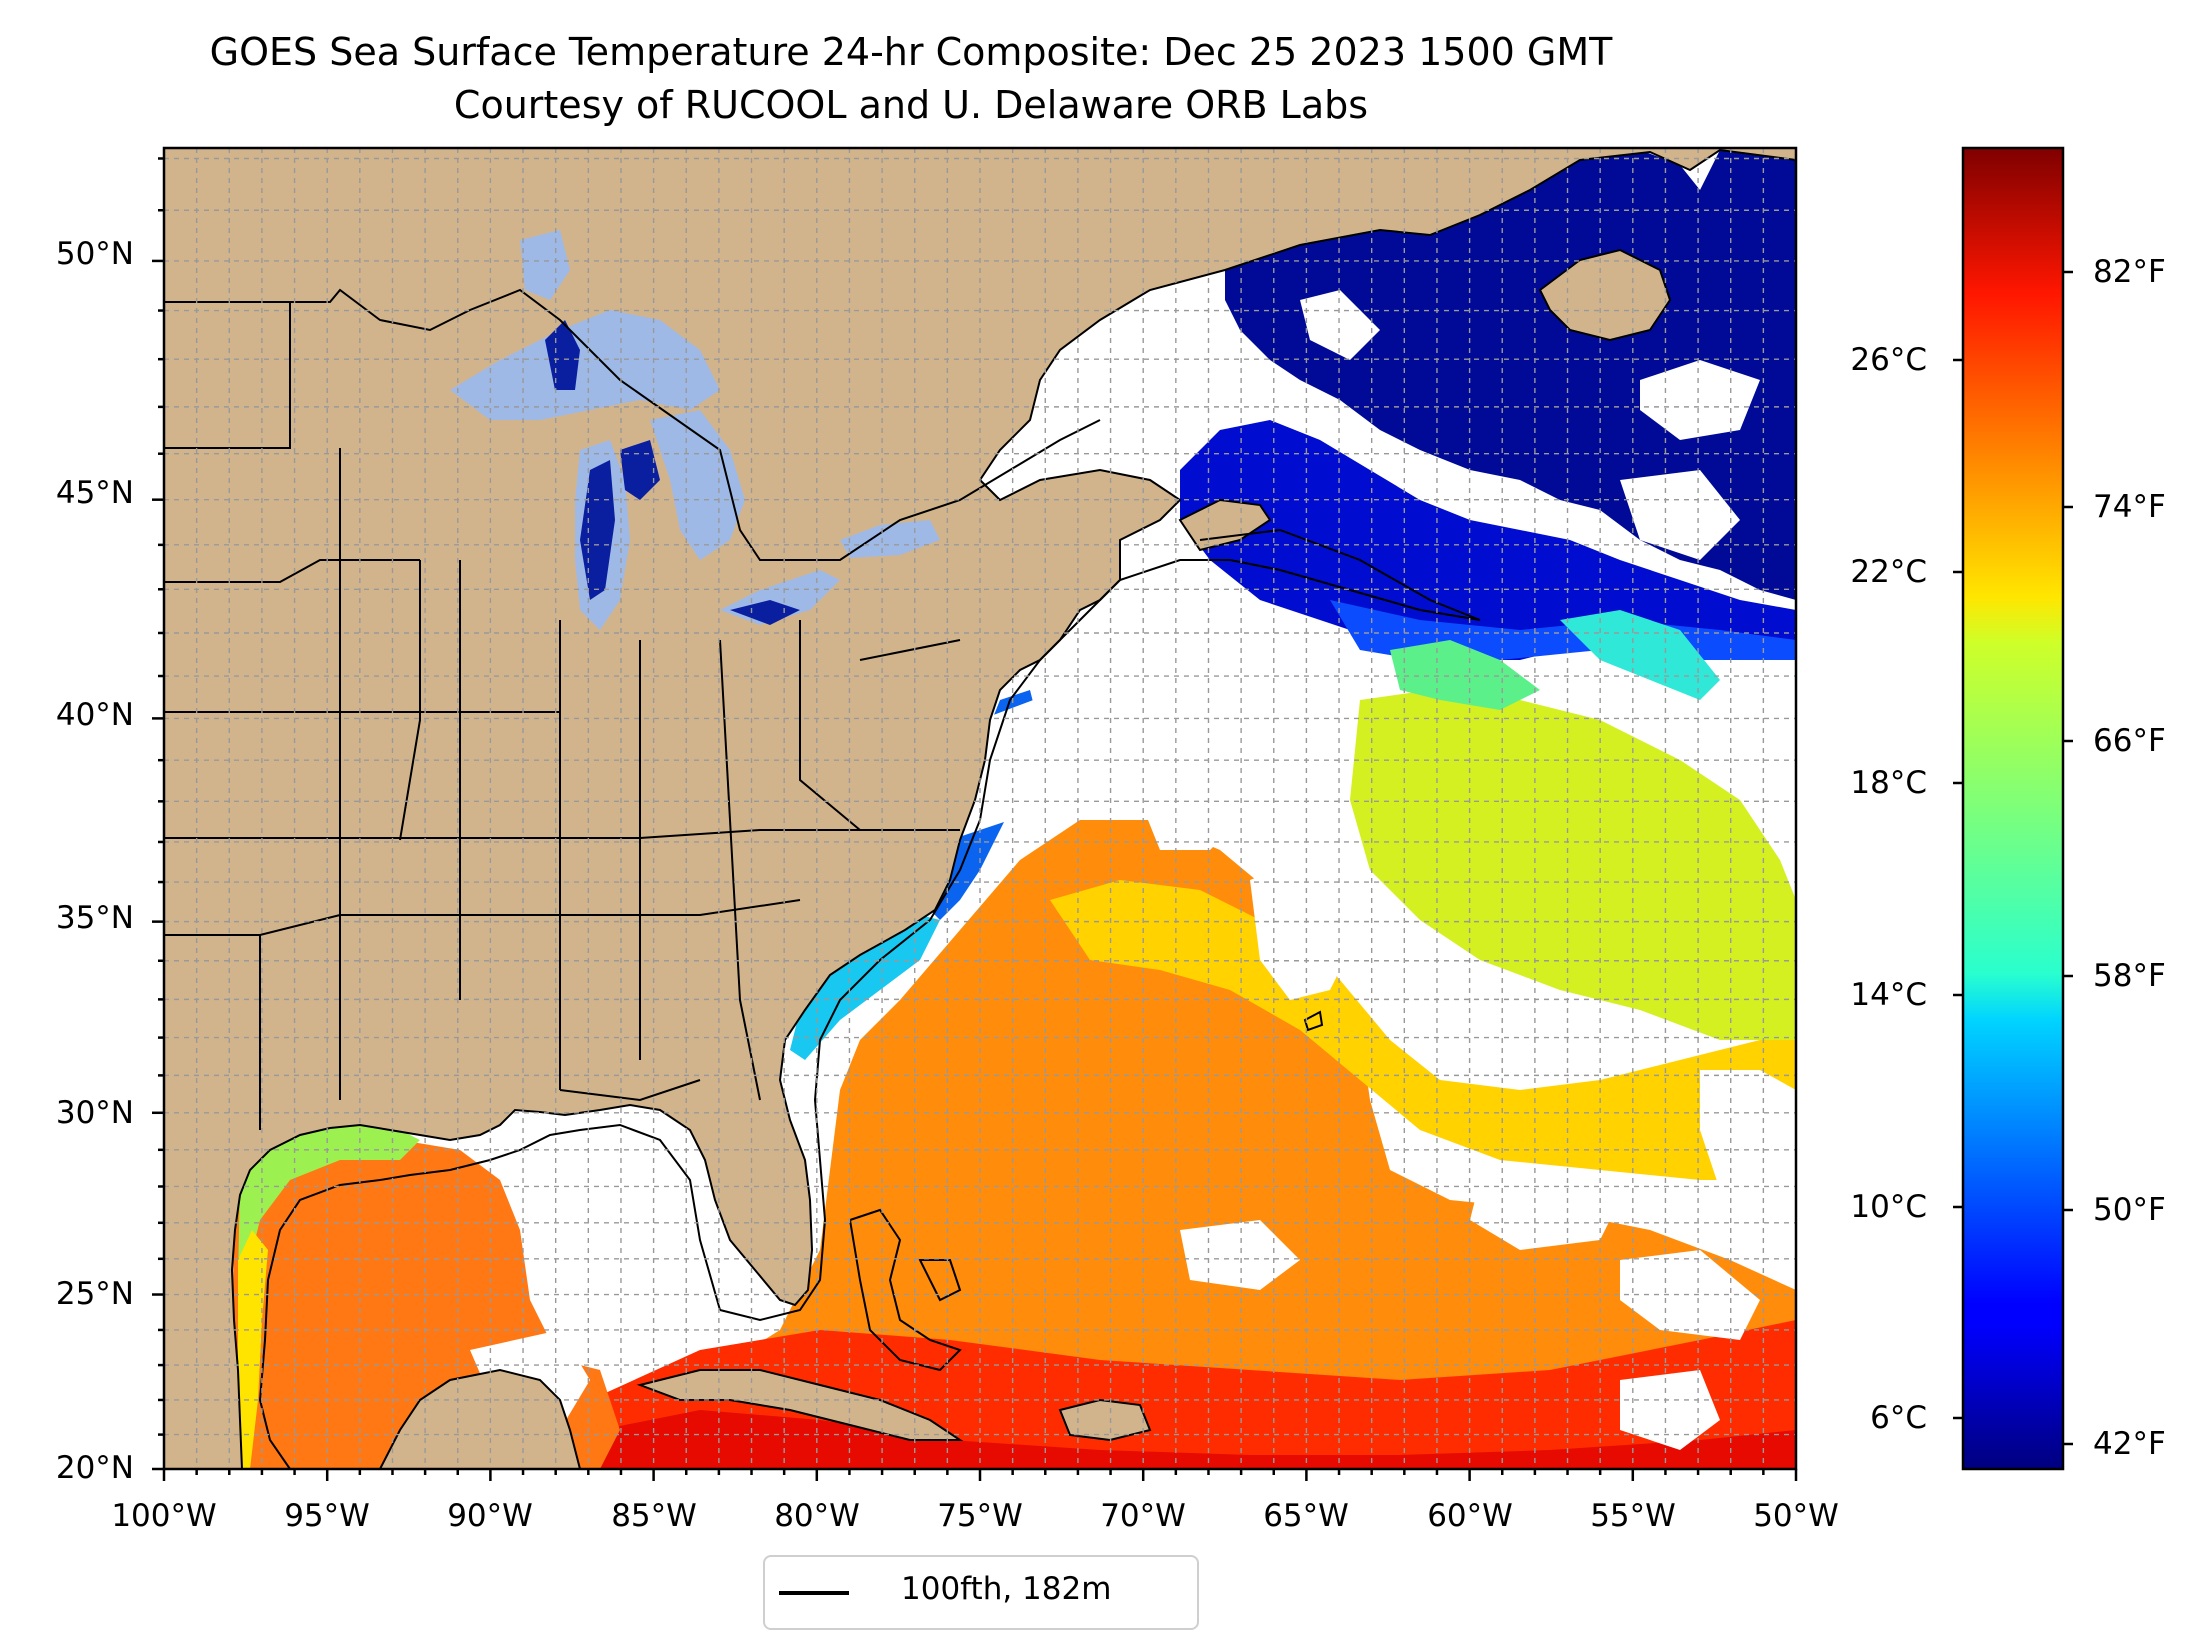 Image resolution: width=2206 pixels, height=1651 pixels. I want to click on colorbar-ticks, so click(2013, 858).